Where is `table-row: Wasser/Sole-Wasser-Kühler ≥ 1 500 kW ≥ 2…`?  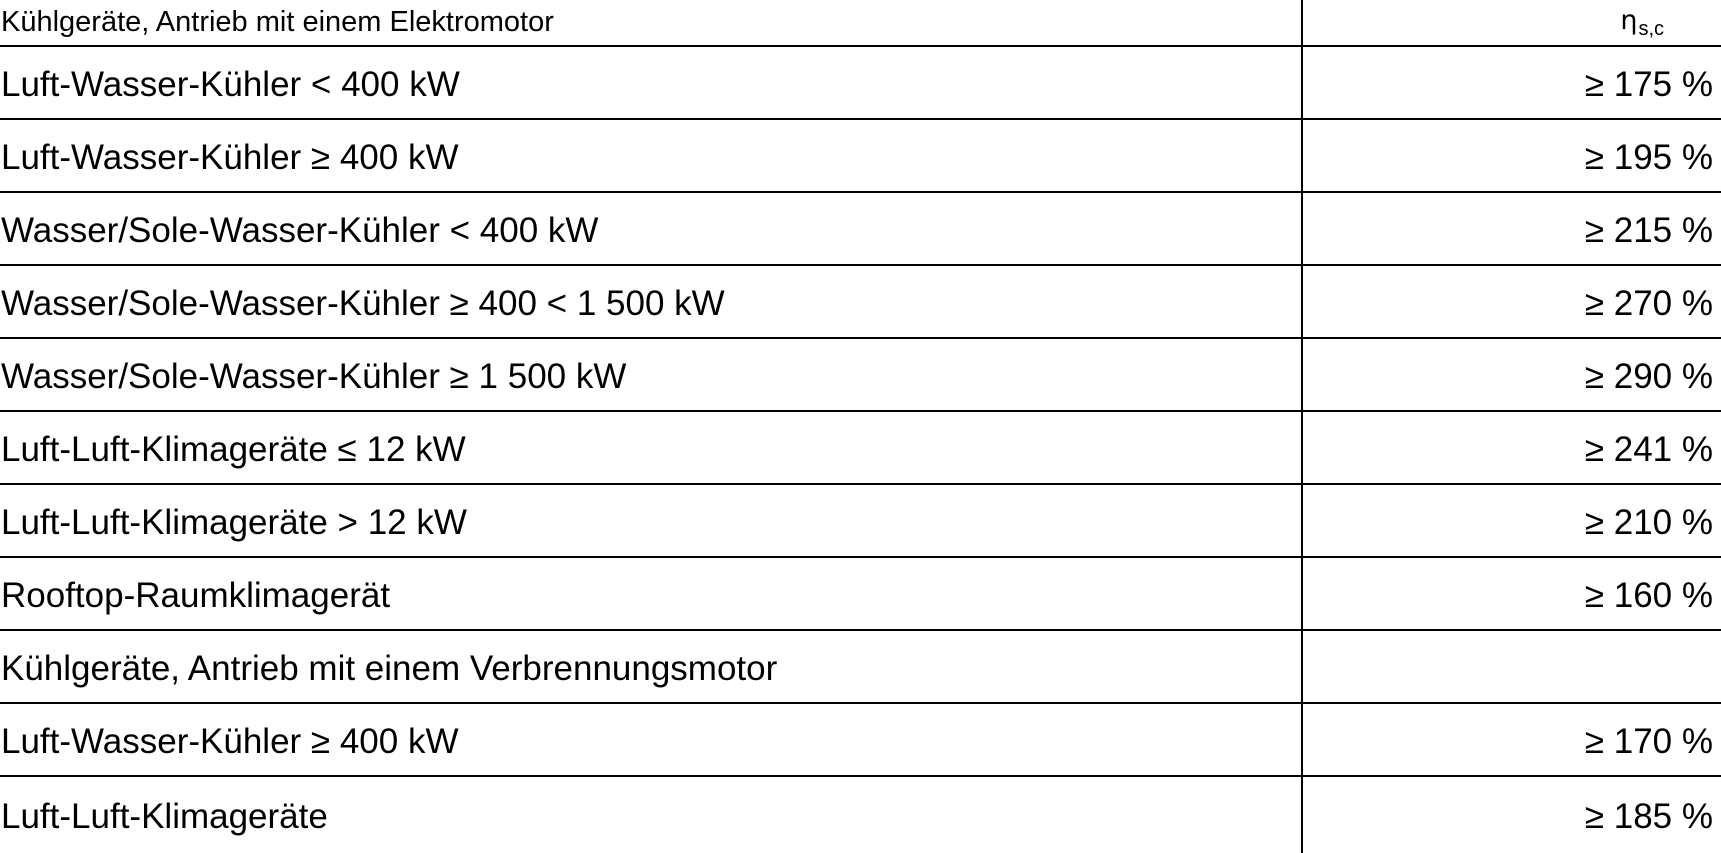 table-row: Wasser/Sole-Wasser-Kühler ≥ 1 500 kW ≥ 2… is located at coordinates (860, 375).